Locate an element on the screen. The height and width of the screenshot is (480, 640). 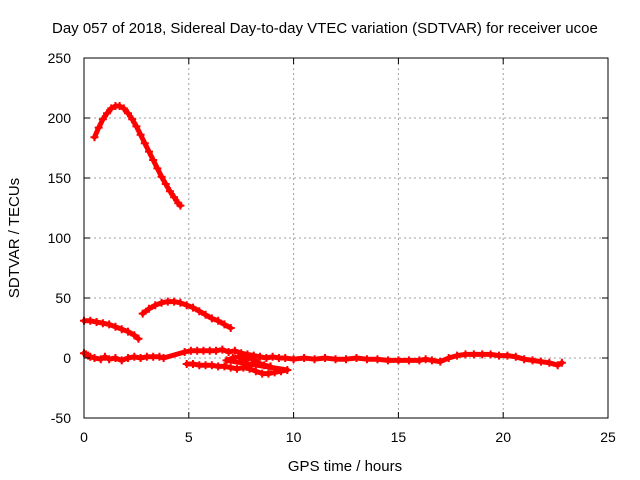
series-cluster-negative is located at coordinates (237, 365).